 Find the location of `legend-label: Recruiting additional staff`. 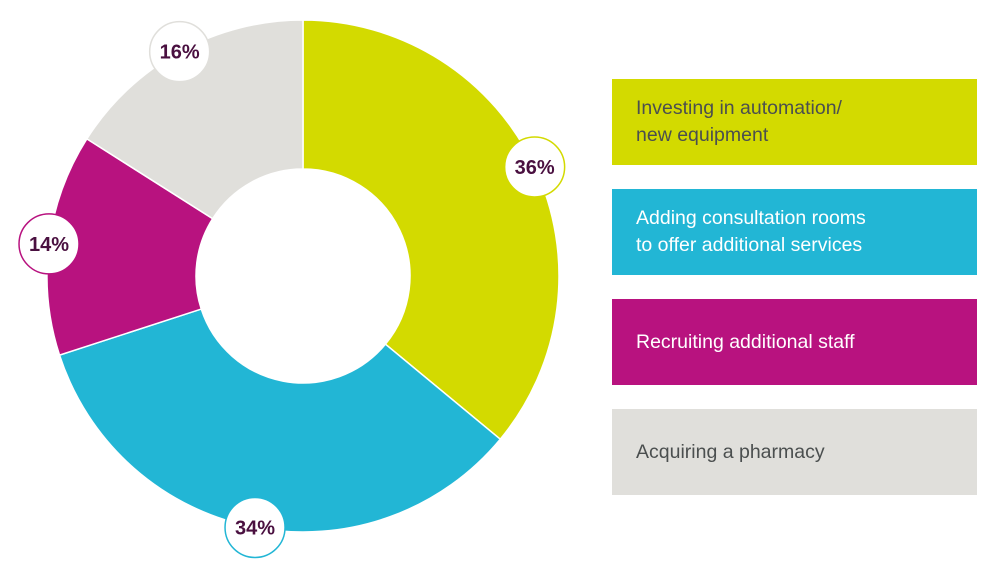

legend-label: Recruiting additional staff is located at coordinates (745, 341).